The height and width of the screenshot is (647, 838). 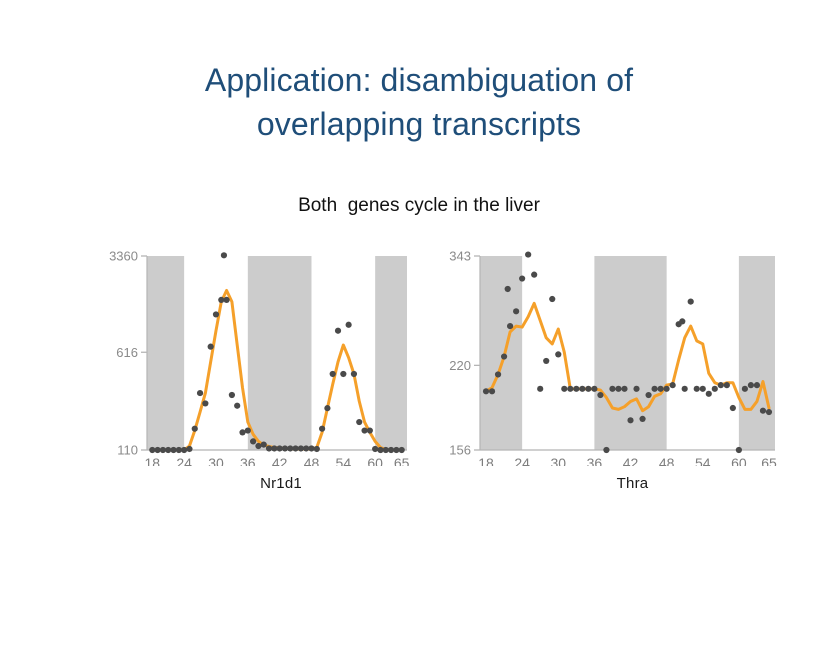 I want to click on y-tick-label: 156, so click(x=460, y=450).